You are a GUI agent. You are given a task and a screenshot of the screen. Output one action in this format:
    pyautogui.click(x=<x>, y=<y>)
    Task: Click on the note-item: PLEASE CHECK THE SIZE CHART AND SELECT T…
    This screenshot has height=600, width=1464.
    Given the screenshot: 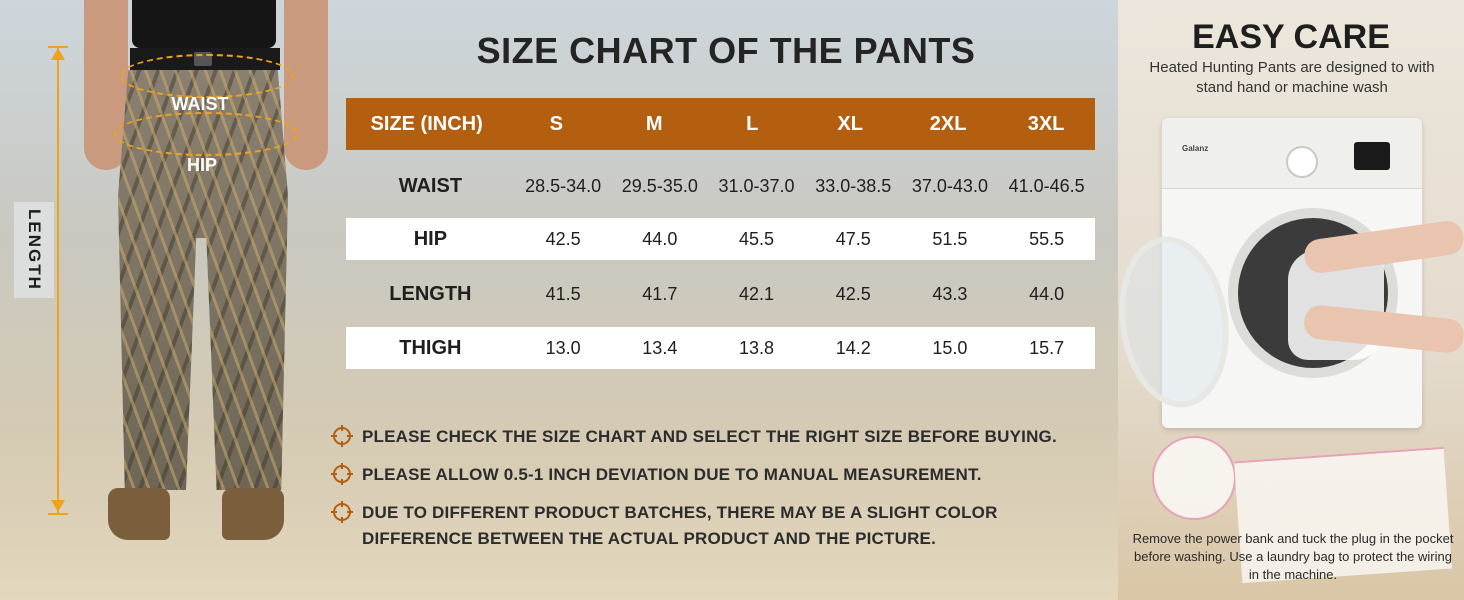 What is the action you would take?
    pyautogui.click(x=693, y=437)
    